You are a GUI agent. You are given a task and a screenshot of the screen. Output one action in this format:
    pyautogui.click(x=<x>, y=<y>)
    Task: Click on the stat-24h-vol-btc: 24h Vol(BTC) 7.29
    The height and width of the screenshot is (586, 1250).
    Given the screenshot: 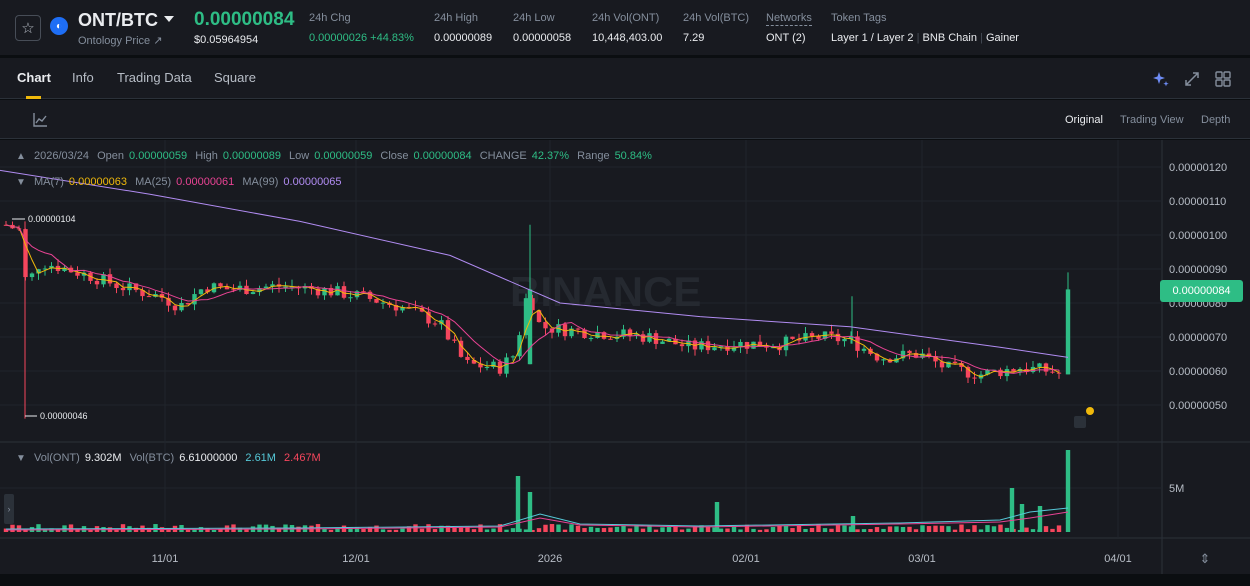 What is the action you would take?
    pyautogui.click(x=716, y=28)
    